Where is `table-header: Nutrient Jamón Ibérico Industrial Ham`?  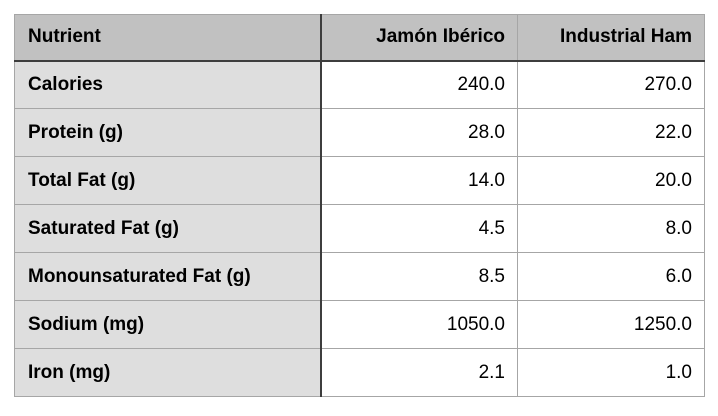 table-header: Nutrient Jamón Ibérico Industrial Ham is located at coordinates (359, 38).